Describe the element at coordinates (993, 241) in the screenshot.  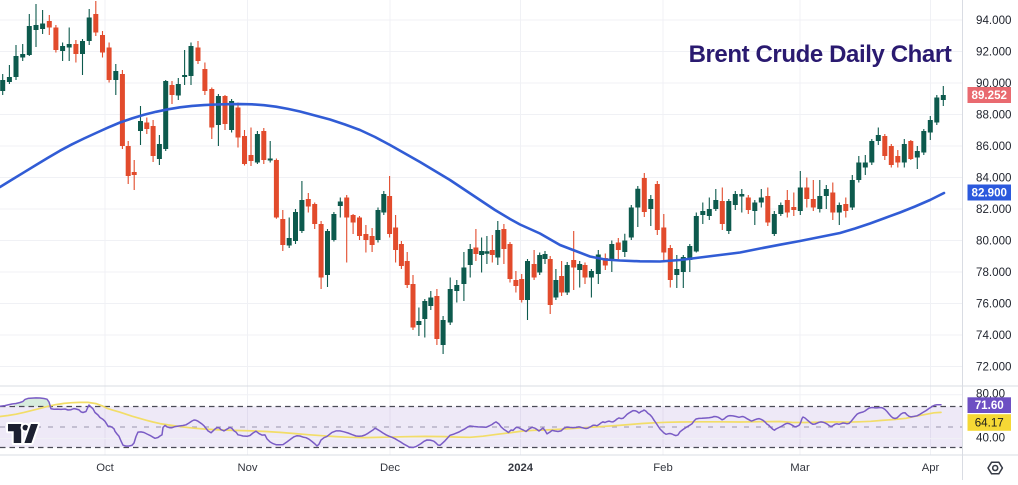
I see `svg-text: 80.000` at that location.